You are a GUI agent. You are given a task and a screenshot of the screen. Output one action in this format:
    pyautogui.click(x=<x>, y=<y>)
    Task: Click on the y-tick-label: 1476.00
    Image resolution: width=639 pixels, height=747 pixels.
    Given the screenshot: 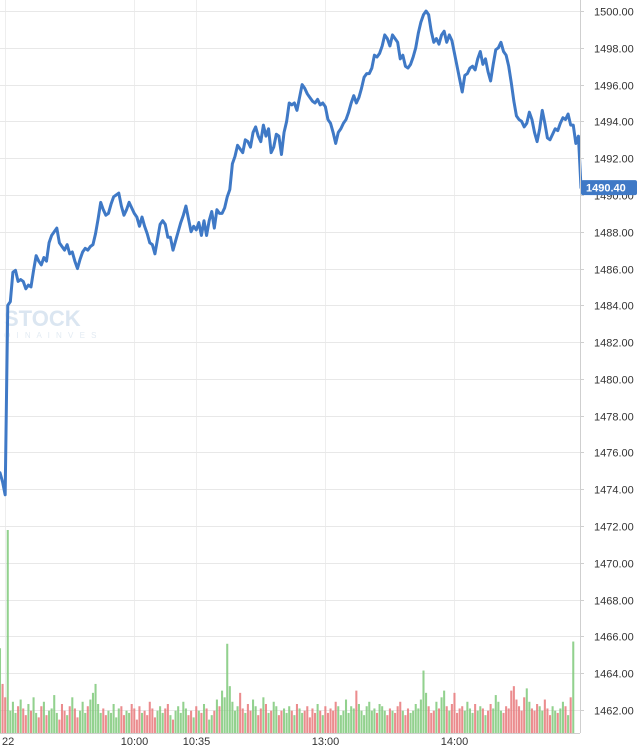 What is the action you would take?
    pyautogui.click(x=614, y=454)
    